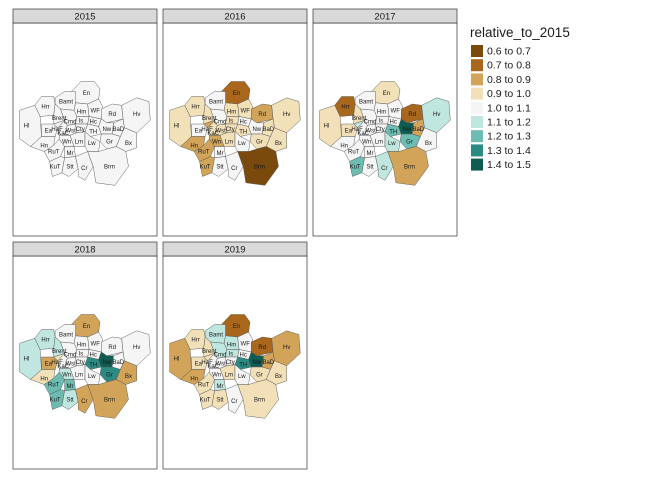  What do you see at coordinates (359, 119) in the screenshot?
I see `borough-label-brent: Brent` at bounding box center [359, 119].